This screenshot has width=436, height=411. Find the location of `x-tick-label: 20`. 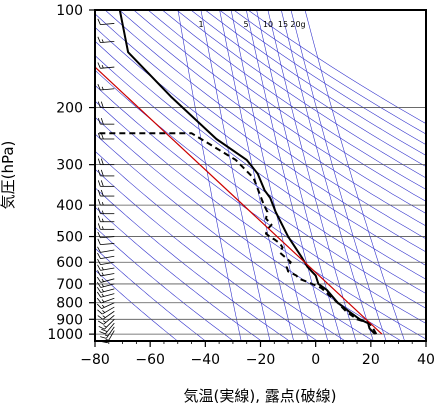

x-tick-label: 20 is located at coordinates (371, 360).